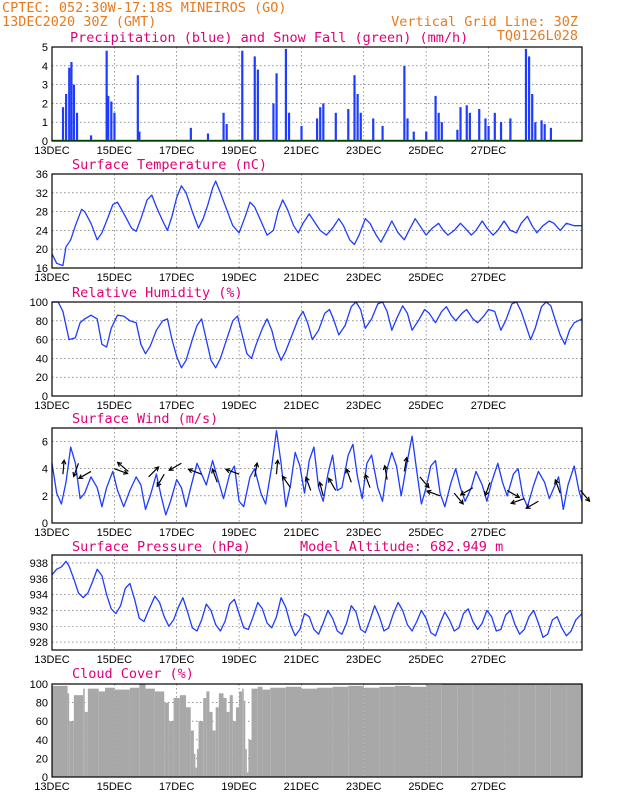 This screenshot has height=800, width=618. What do you see at coordinates (45, 778) in the screenshot?
I see `cloud-ytick-label: 0` at bounding box center [45, 778].